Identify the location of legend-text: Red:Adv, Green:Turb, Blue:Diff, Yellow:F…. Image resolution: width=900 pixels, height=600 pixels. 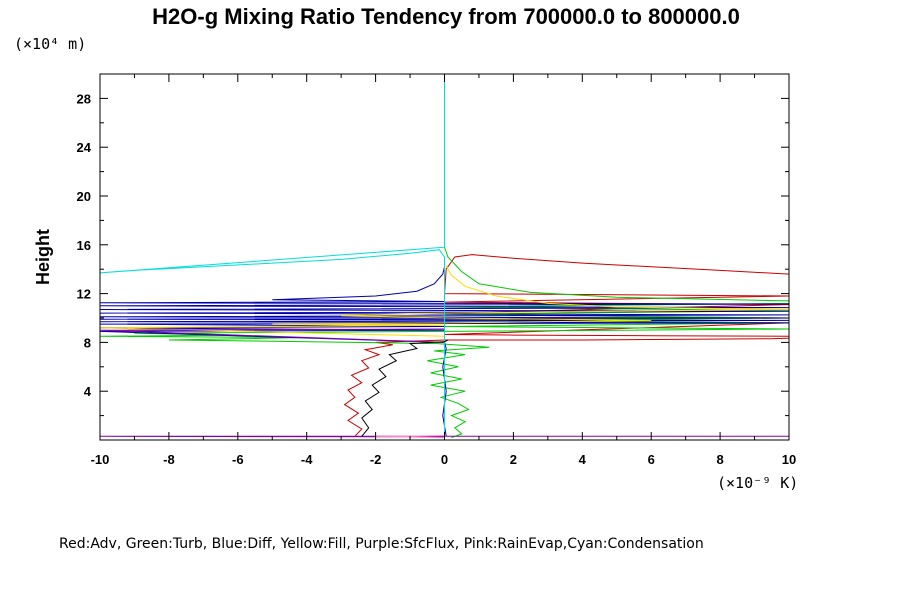
(381, 544).